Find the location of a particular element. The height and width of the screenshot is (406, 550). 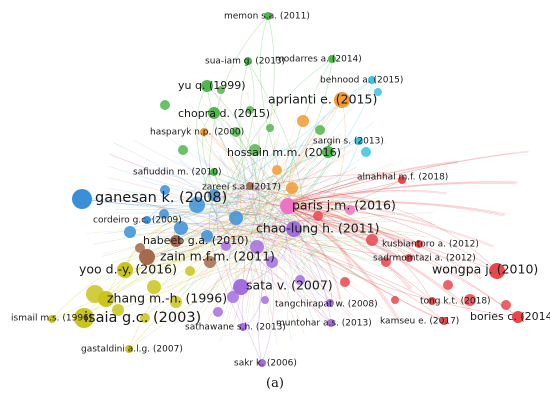

author-label: memon s.a. (2011) is located at coordinates (267, 17).